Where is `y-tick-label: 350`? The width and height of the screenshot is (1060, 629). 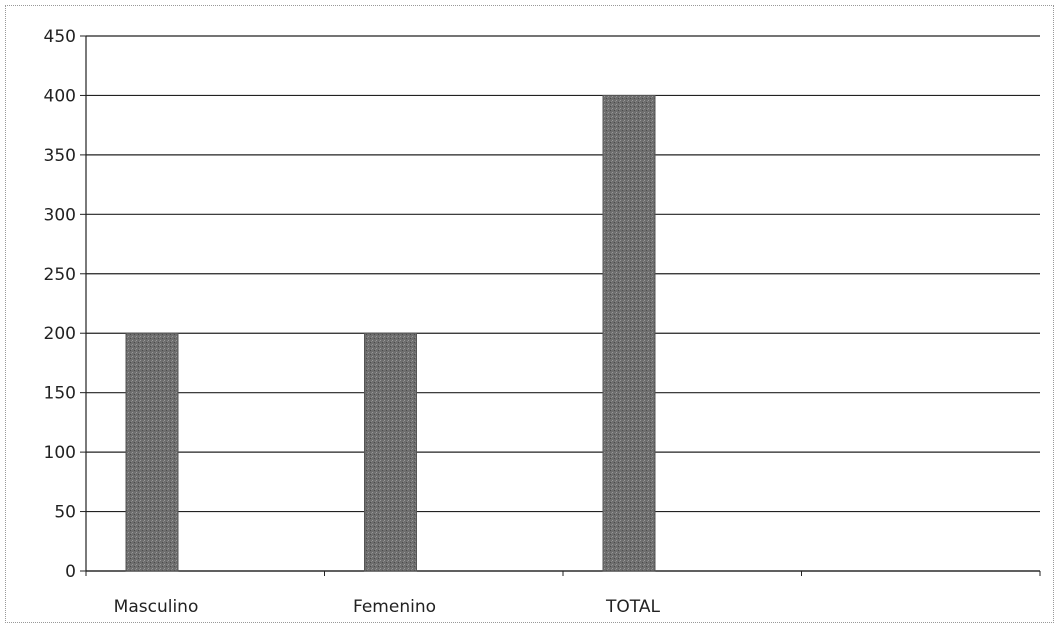
y-tick-label: 350 is located at coordinates (60, 156).